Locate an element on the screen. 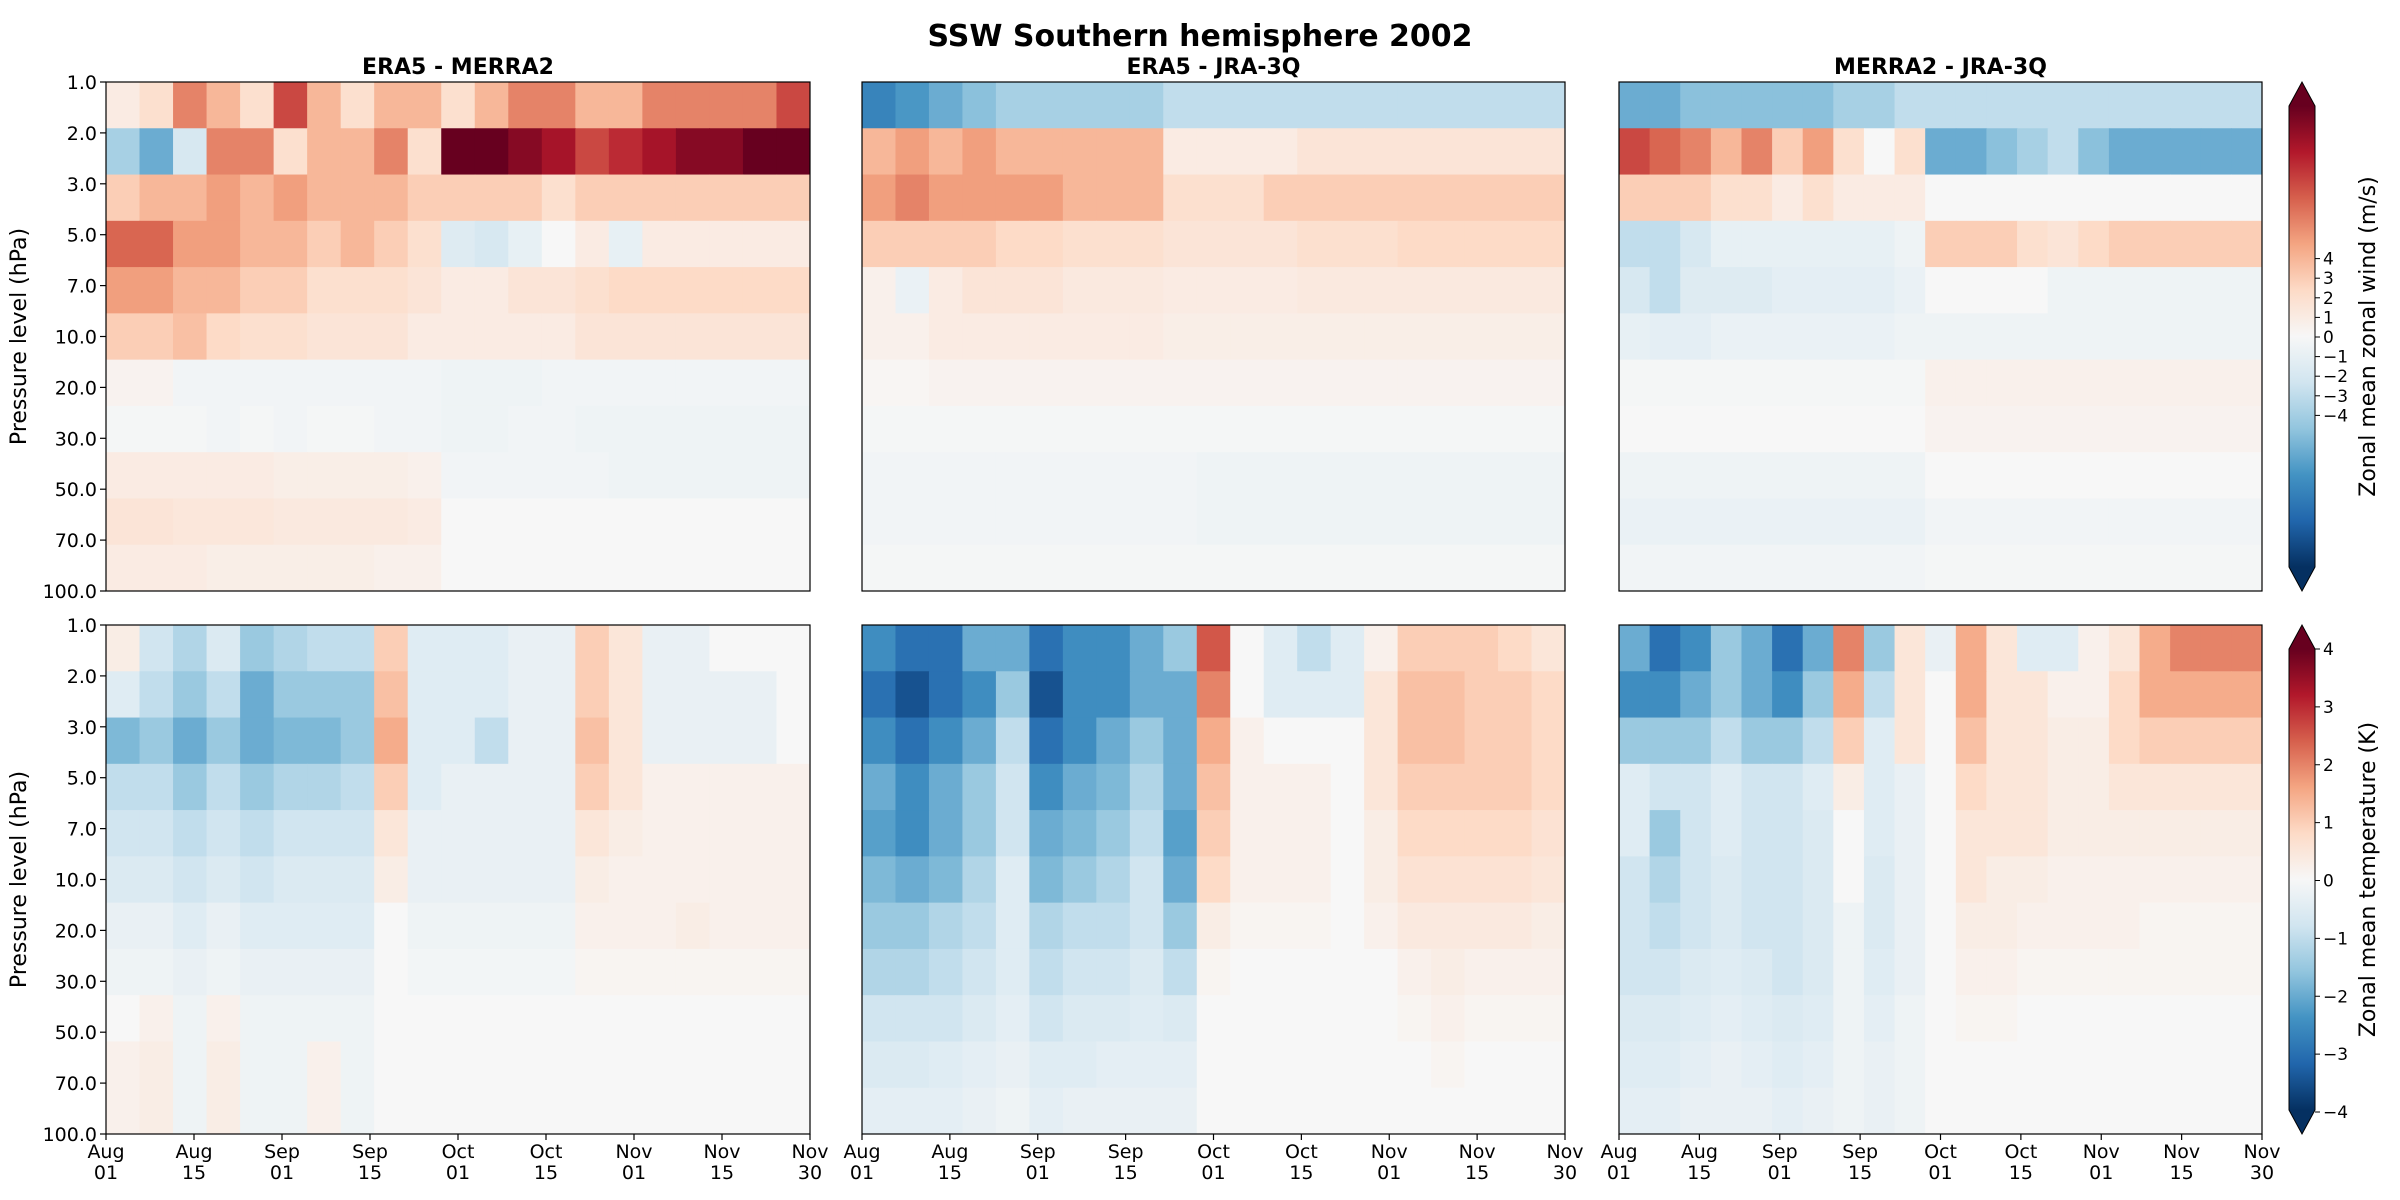 This screenshot has height=1200, width=2400. y-tick-label: 7.0 is located at coordinates (82, 287).